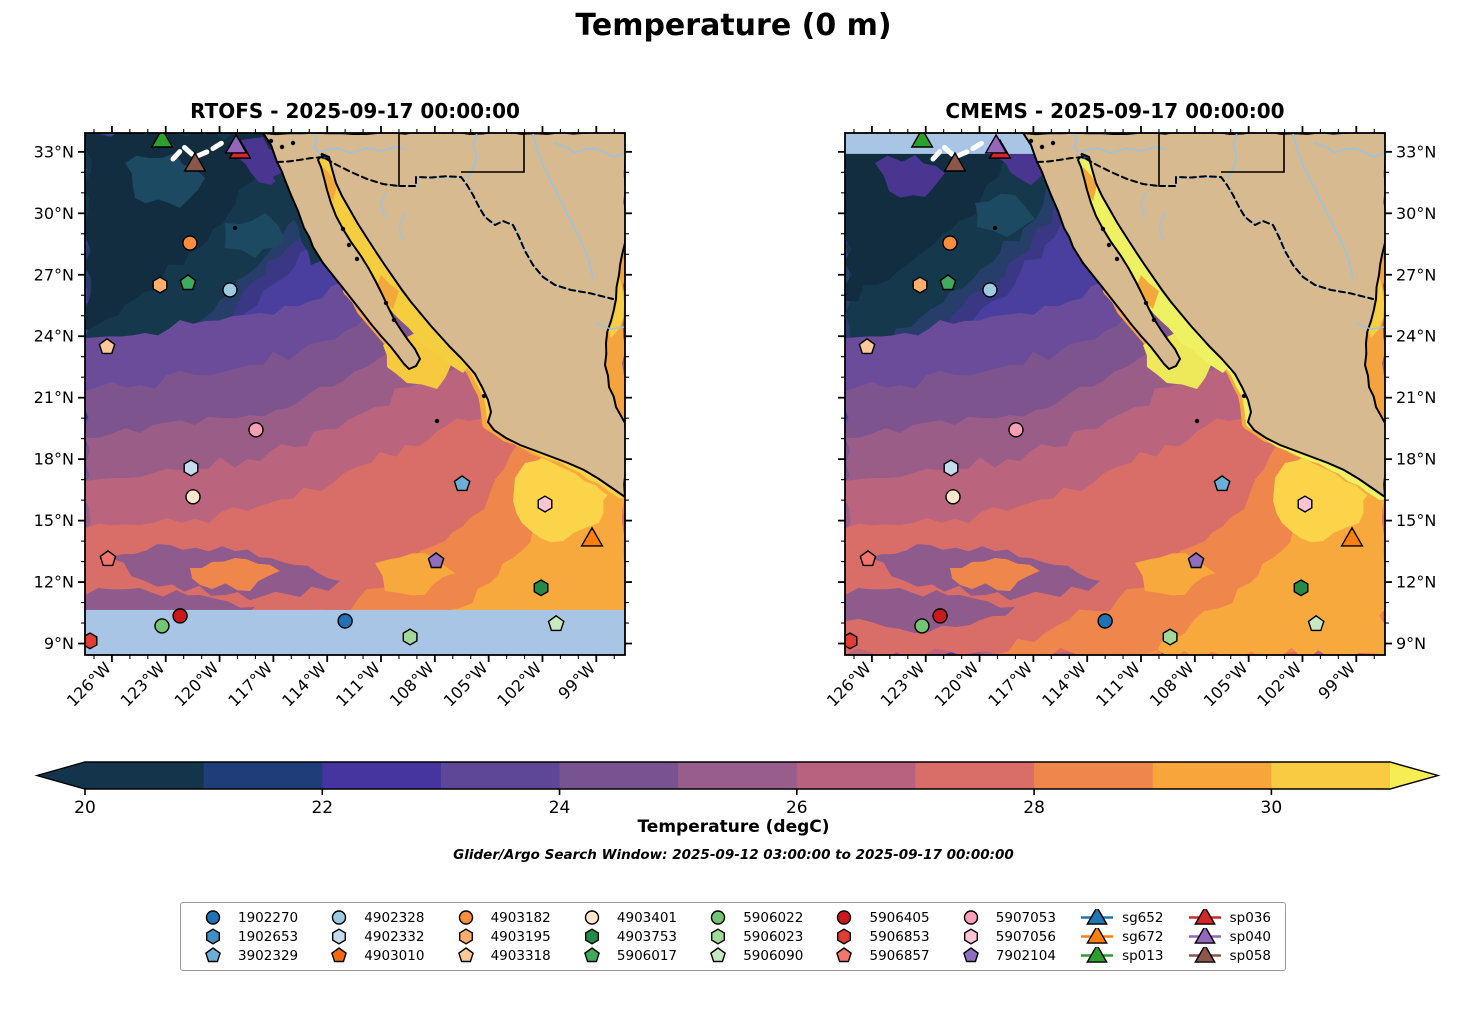 This screenshot has height=1014, width=1467. I want to click on legend-label: 5906023, so click(773, 936).